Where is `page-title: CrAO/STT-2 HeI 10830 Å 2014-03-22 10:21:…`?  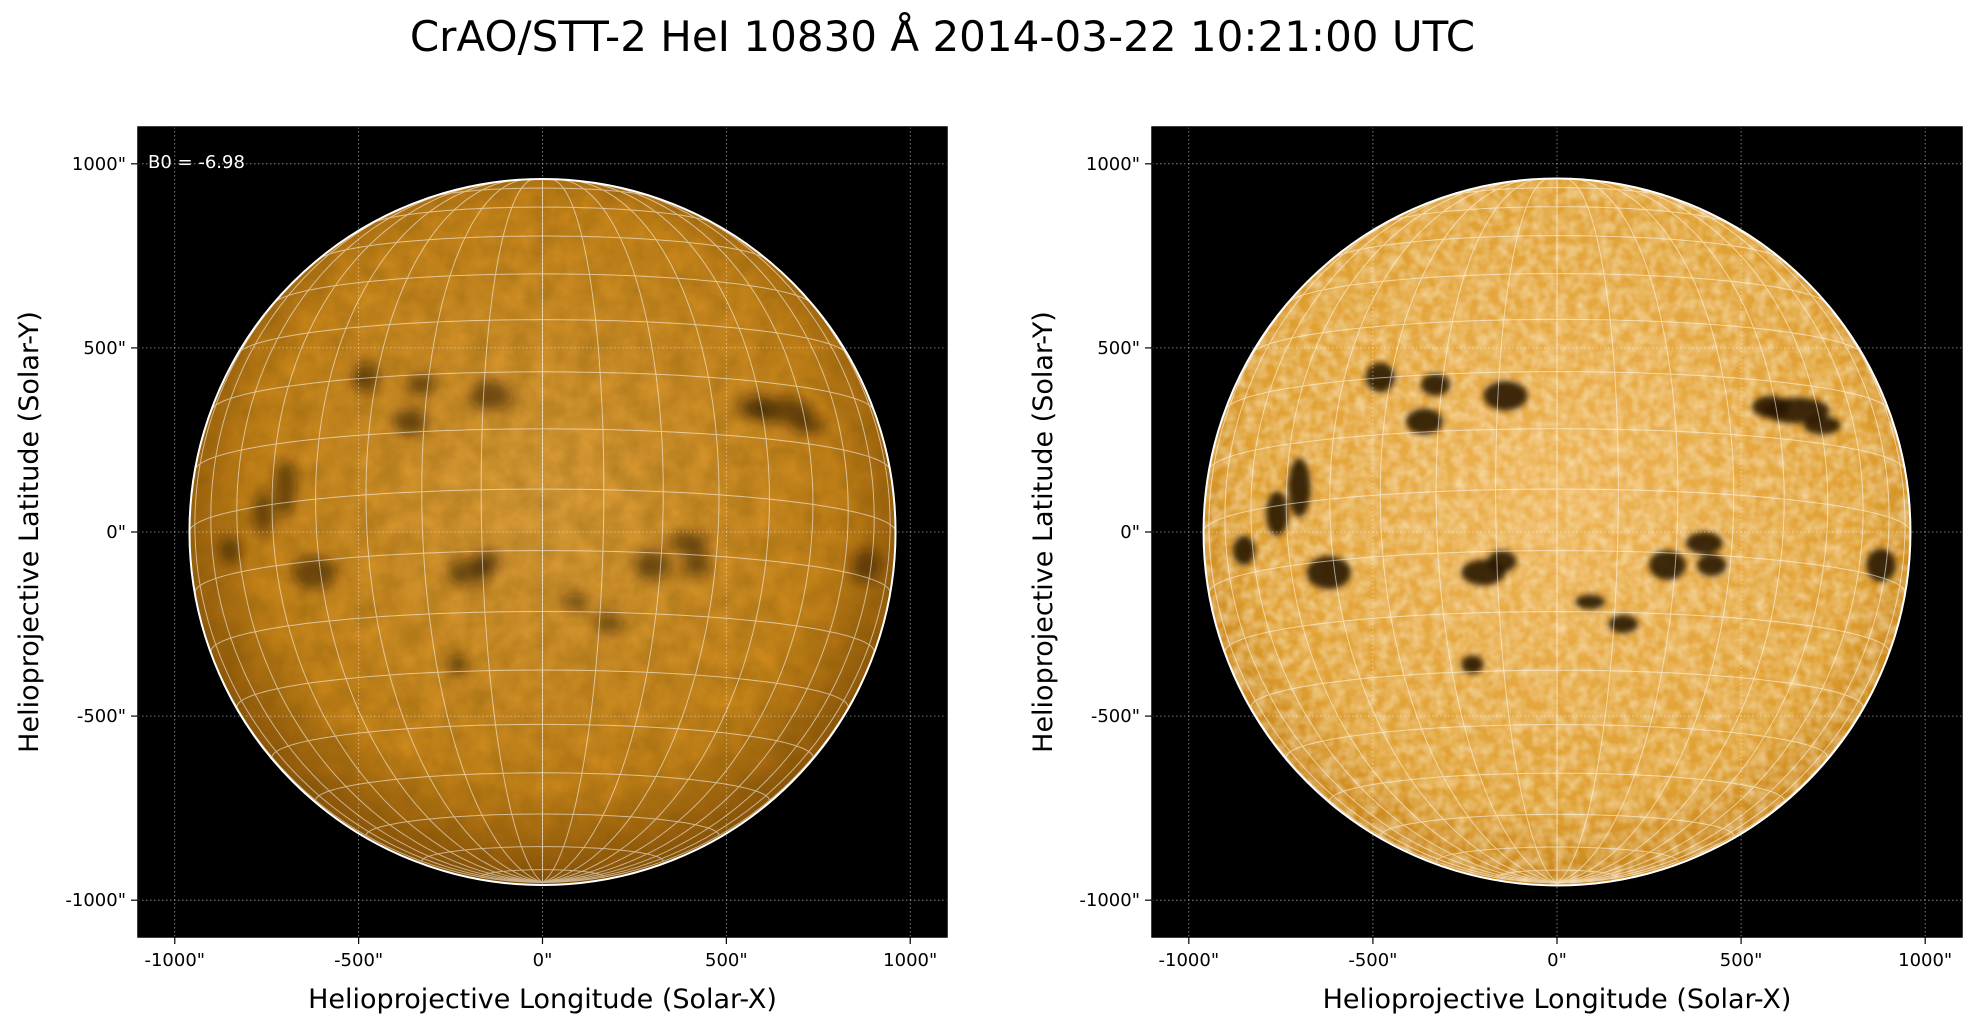
page-title: CrAO/STT-2 HeI 10830 Å 2014-03-22 10:21:… is located at coordinates (942, 36).